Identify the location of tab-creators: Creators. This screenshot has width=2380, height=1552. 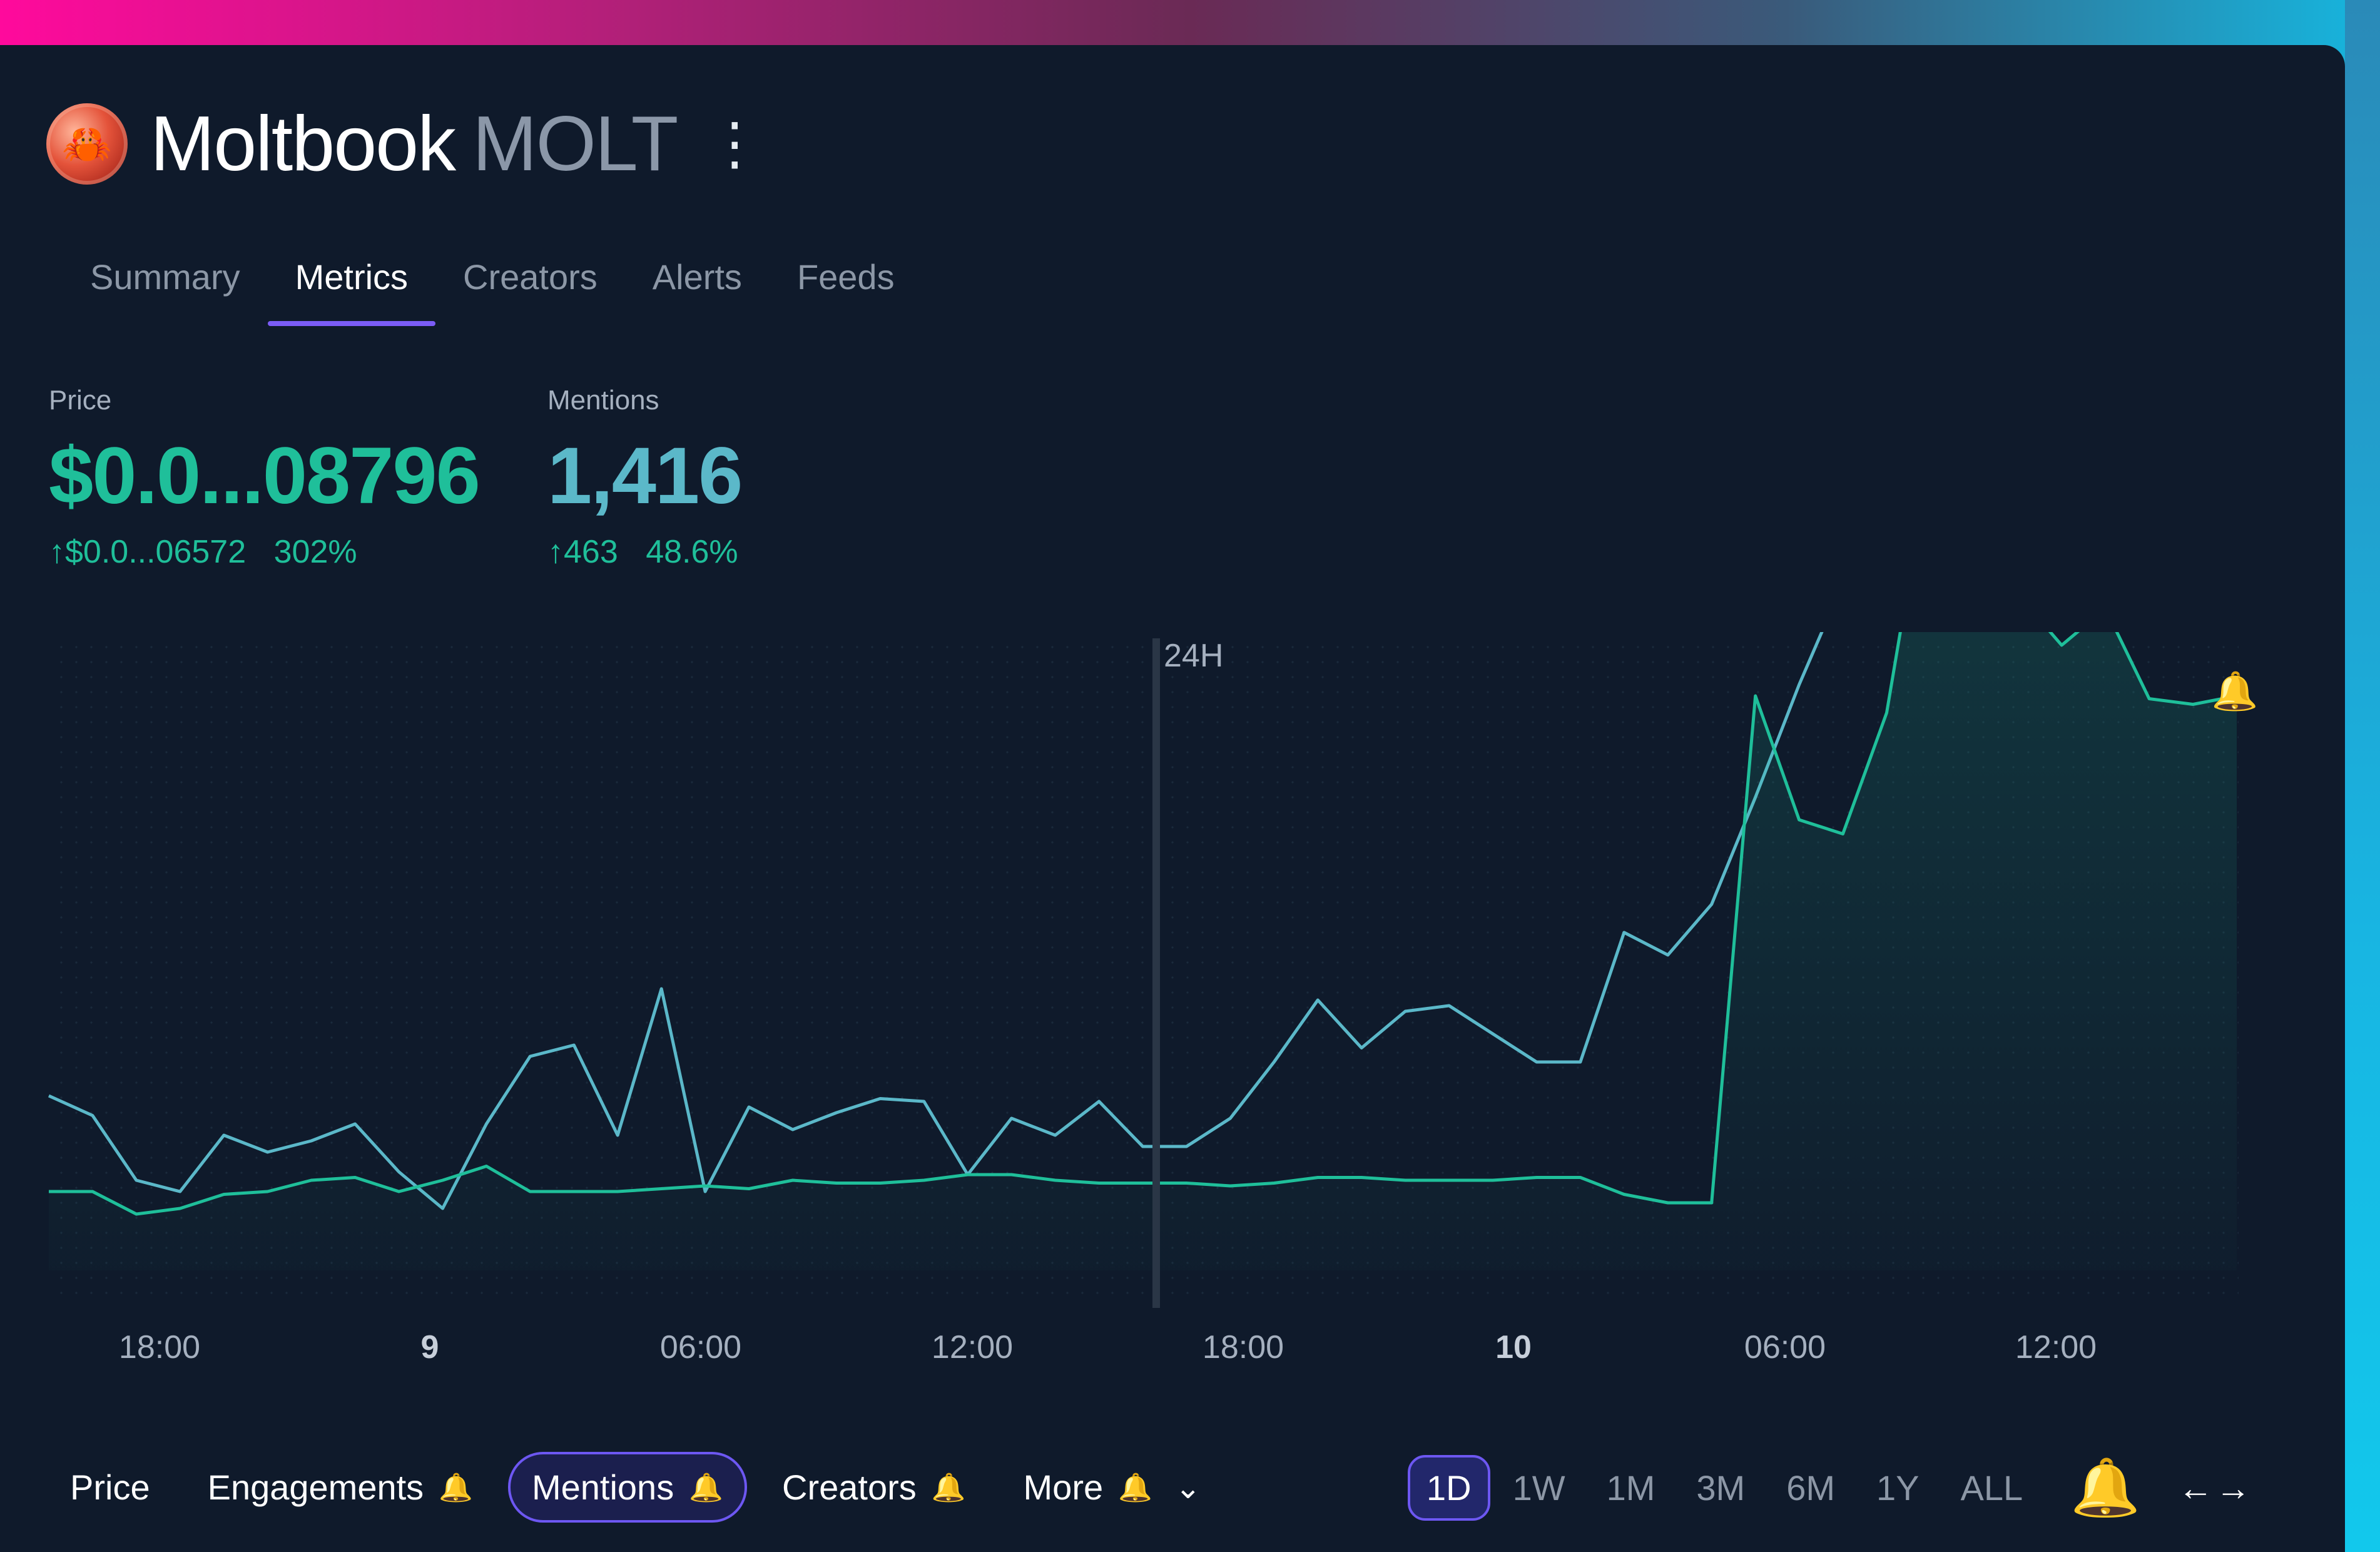
(530, 277).